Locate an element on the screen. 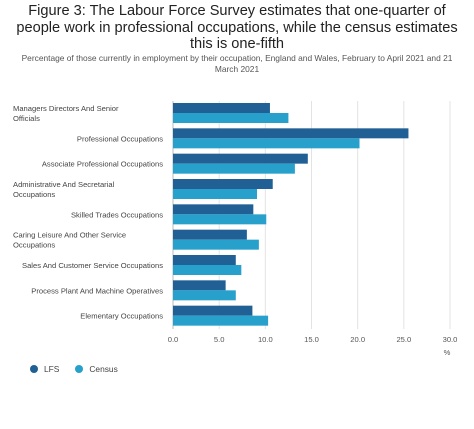  category-label: Sales And Customer Service Occupations is located at coordinates (92, 265).